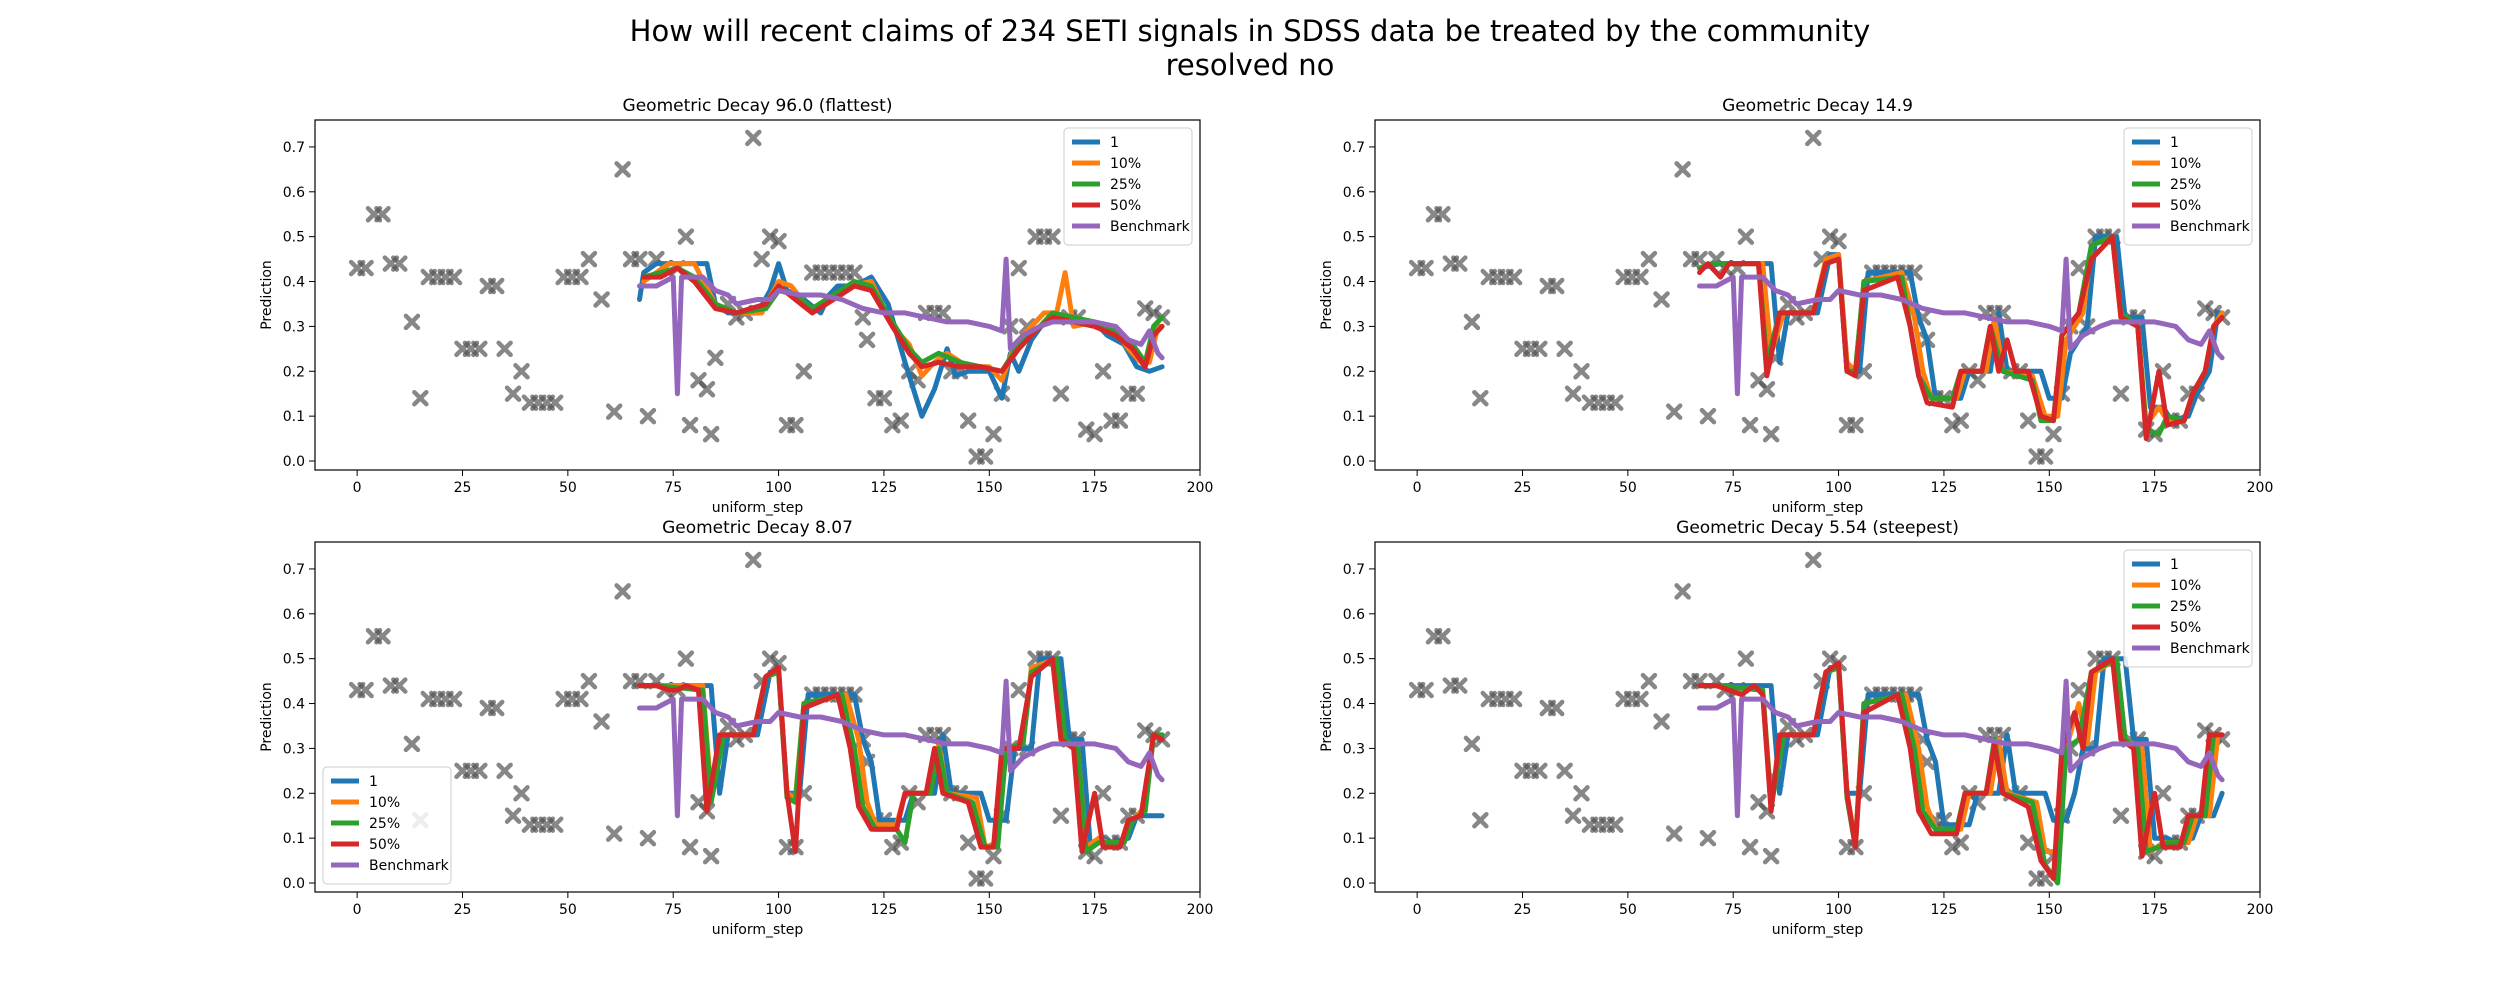  Describe the element at coordinates (357, 910) in the screenshot. I see `x-tick-label: 0` at that location.